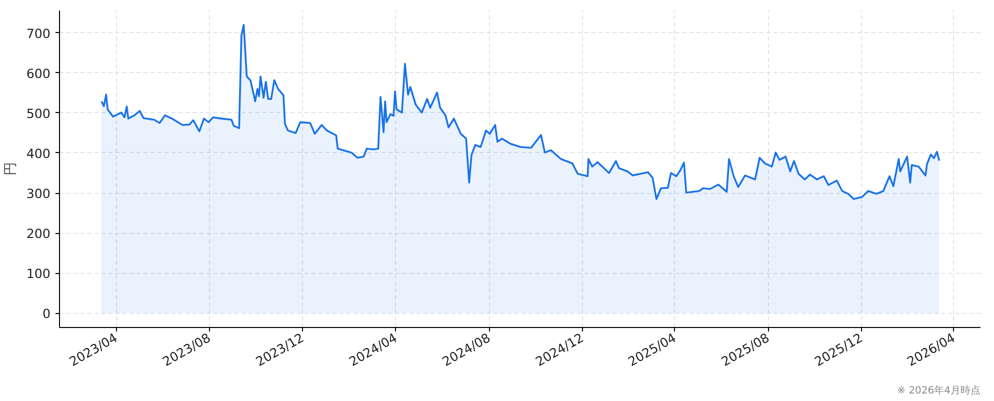 The height and width of the screenshot is (401, 994). What do you see at coordinates (939, 390) in the screenshot?
I see `text: ※ 2026年4月時点` at bounding box center [939, 390].